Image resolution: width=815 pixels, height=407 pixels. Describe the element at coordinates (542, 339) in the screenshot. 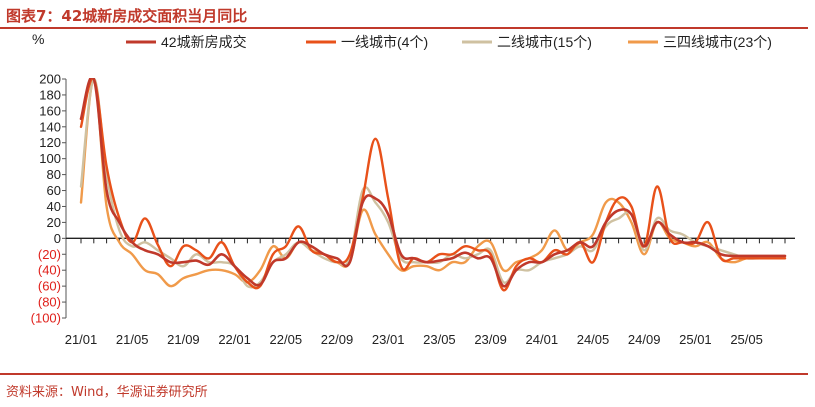

I see `x-tick-label: 24/01` at that location.